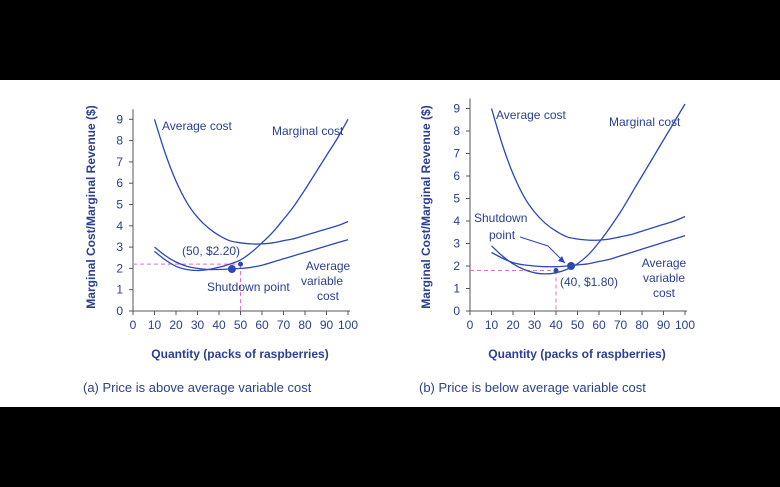 This screenshot has width=780, height=487. Describe the element at coordinates (561, 259) in the screenshot. I see `shutdown-pointer-arrowhead` at that location.